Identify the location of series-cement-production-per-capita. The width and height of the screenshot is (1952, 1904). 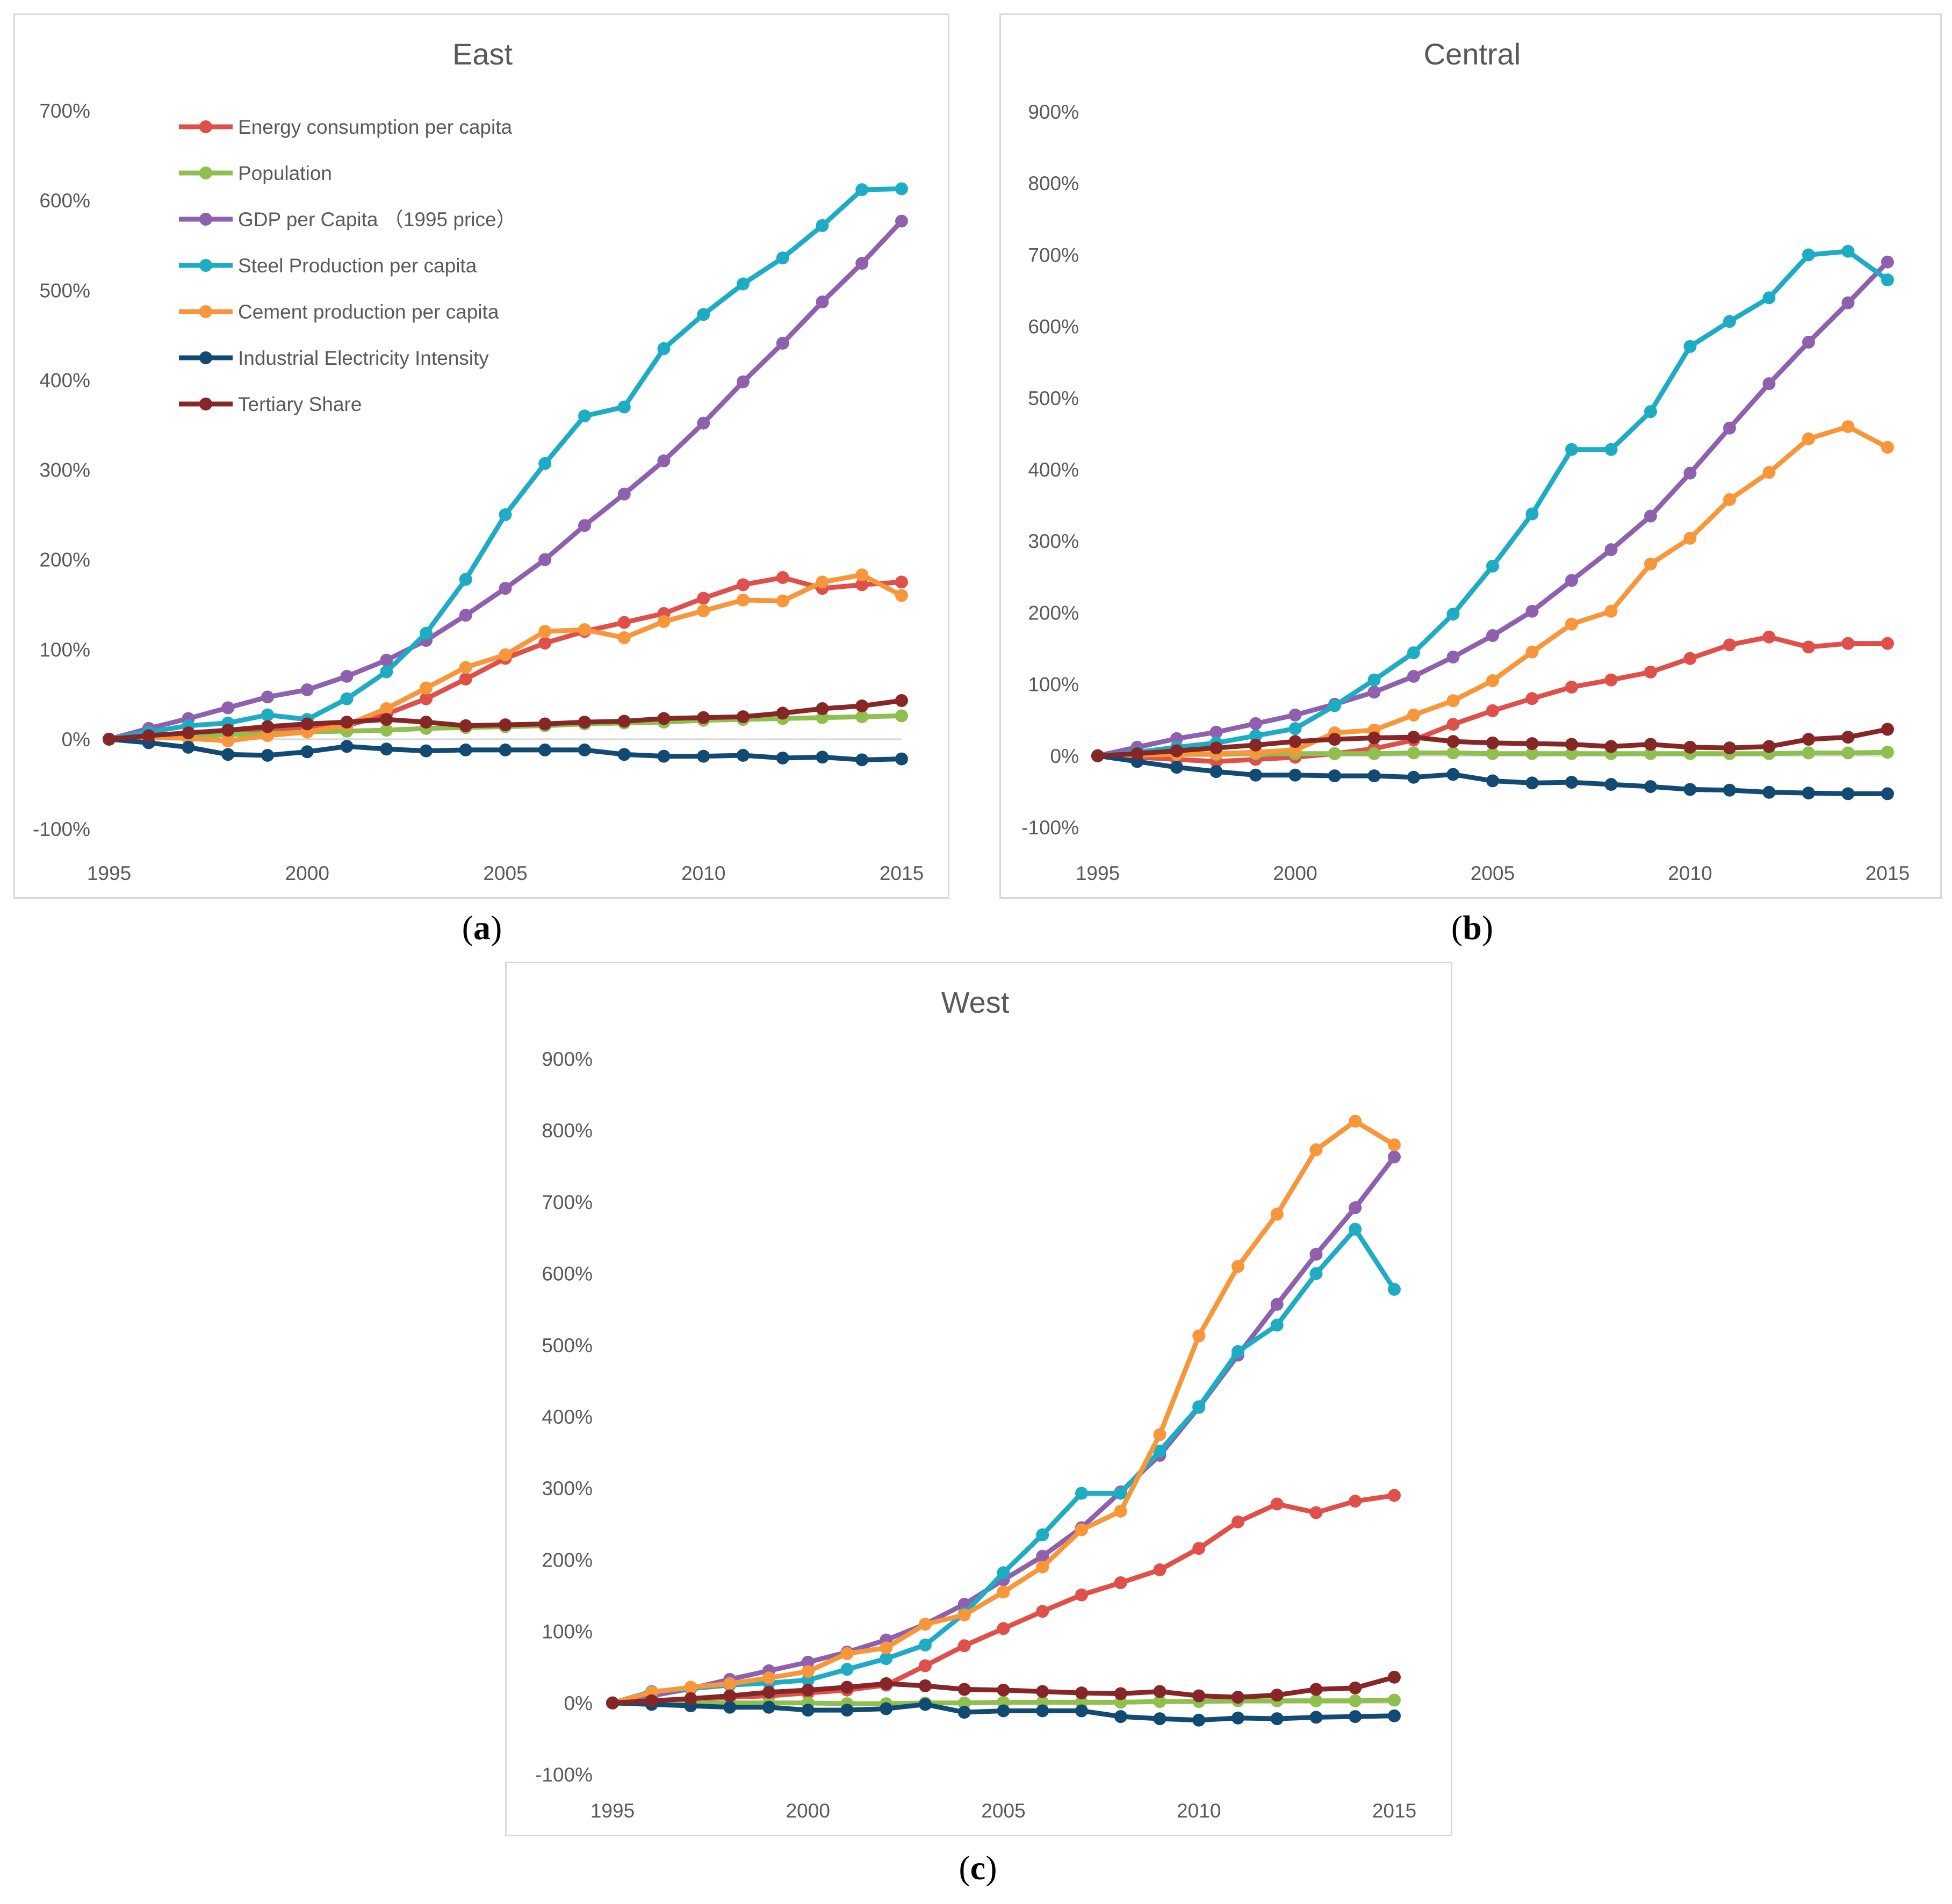
(1004, 1412).